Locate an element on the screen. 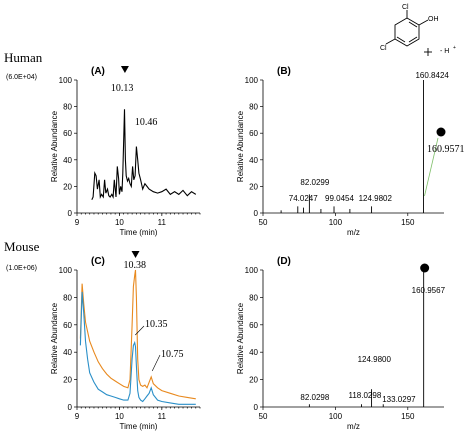  panel-d-x-tick-label: 150 is located at coordinates (408, 416).